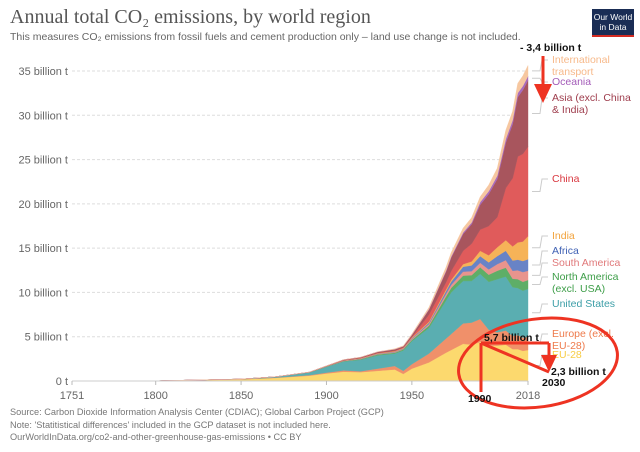 This screenshot has width=640, height=452. Describe the element at coordinates (511, 338) in the screenshot. I see `annotation-label: 5,7 billion t` at that location.